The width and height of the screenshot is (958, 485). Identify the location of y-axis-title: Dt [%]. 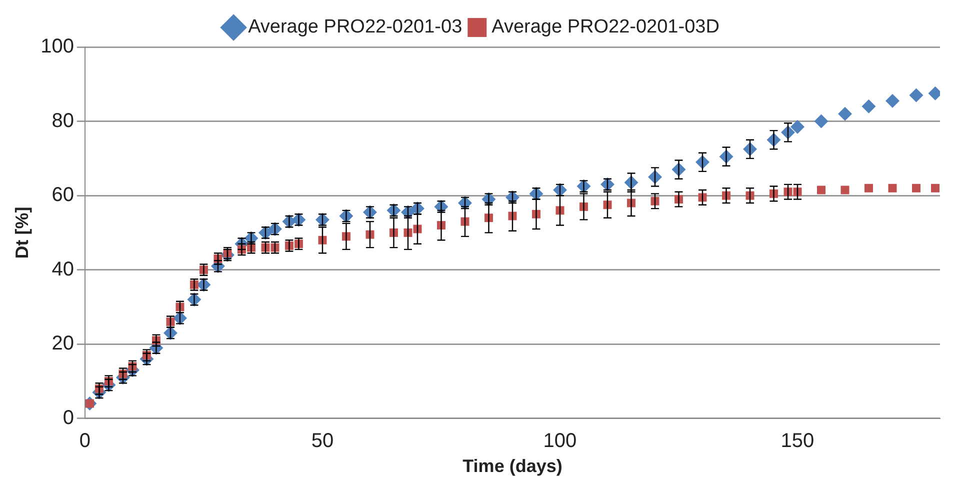
(22, 232).